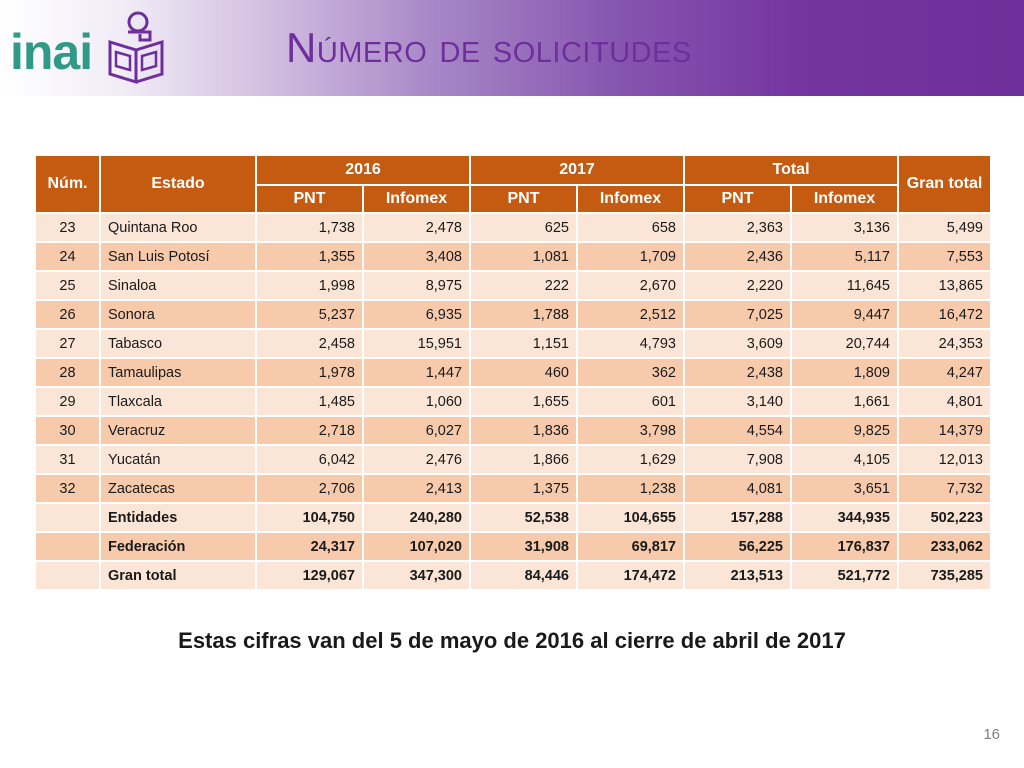 The height and width of the screenshot is (768, 1024). What do you see at coordinates (944, 459) in the screenshot?
I see `grand-total-cell: 12,013` at bounding box center [944, 459].